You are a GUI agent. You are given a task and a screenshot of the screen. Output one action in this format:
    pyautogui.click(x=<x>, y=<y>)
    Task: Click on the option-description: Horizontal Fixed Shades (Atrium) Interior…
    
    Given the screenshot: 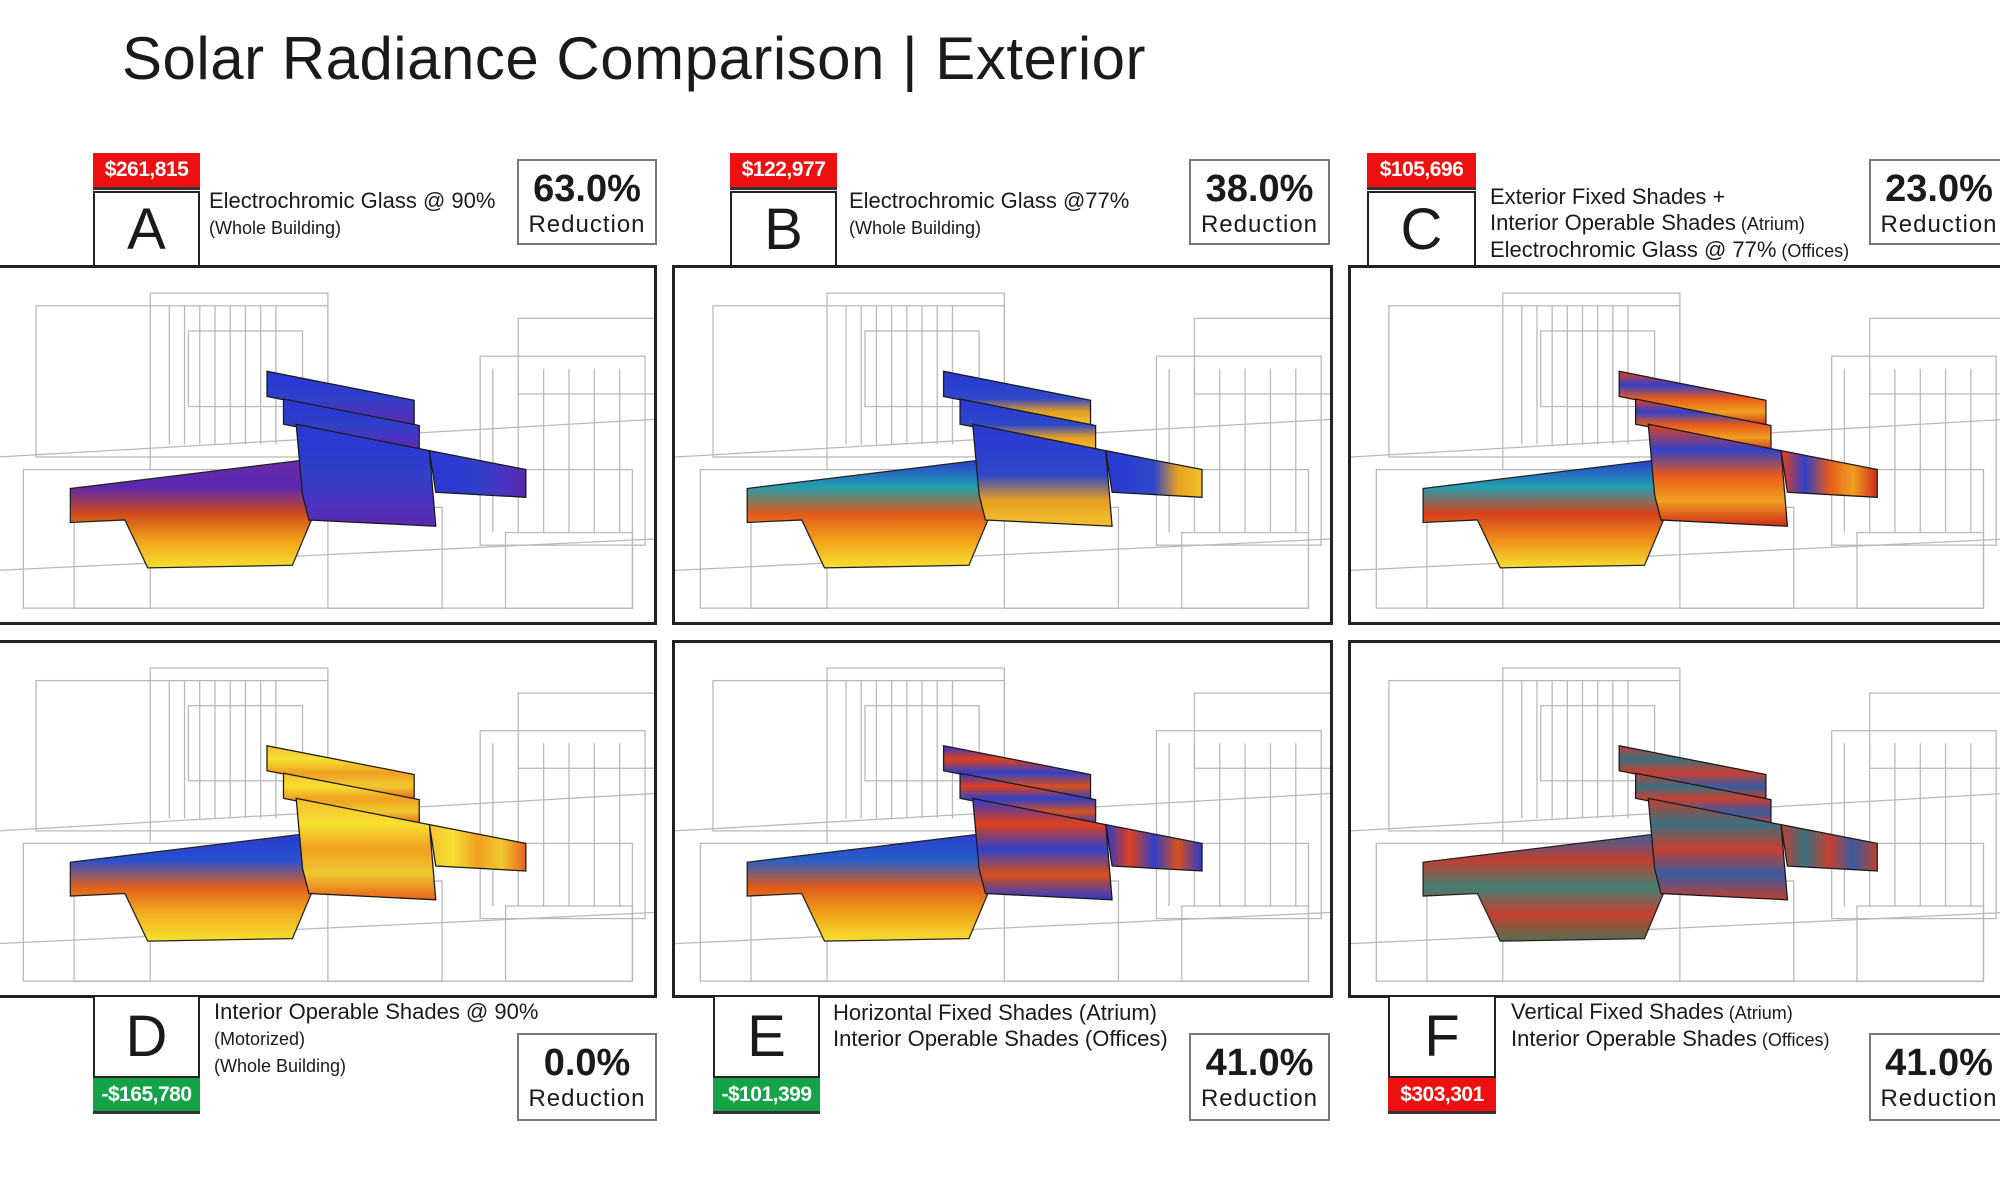 What is the action you would take?
    pyautogui.click(x=1000, y=1026)
    